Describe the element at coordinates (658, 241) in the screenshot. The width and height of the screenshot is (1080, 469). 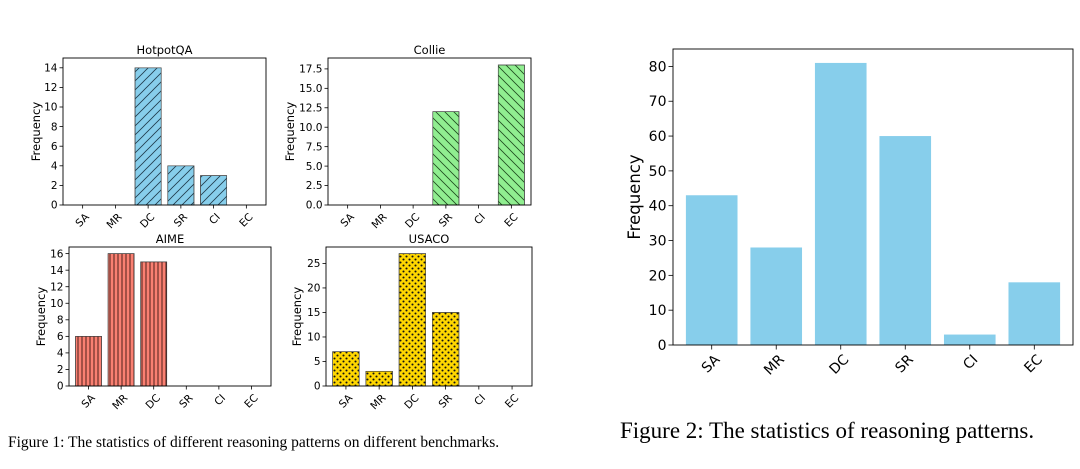
I see `y-tick-label: 30` at that location.